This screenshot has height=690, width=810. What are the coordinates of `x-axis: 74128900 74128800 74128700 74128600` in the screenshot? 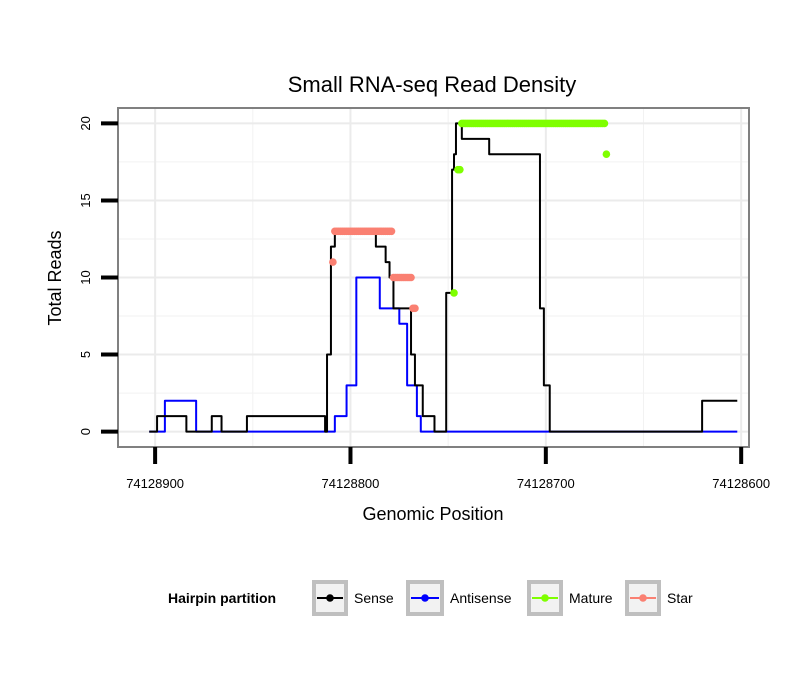 It's located at (448, 469).